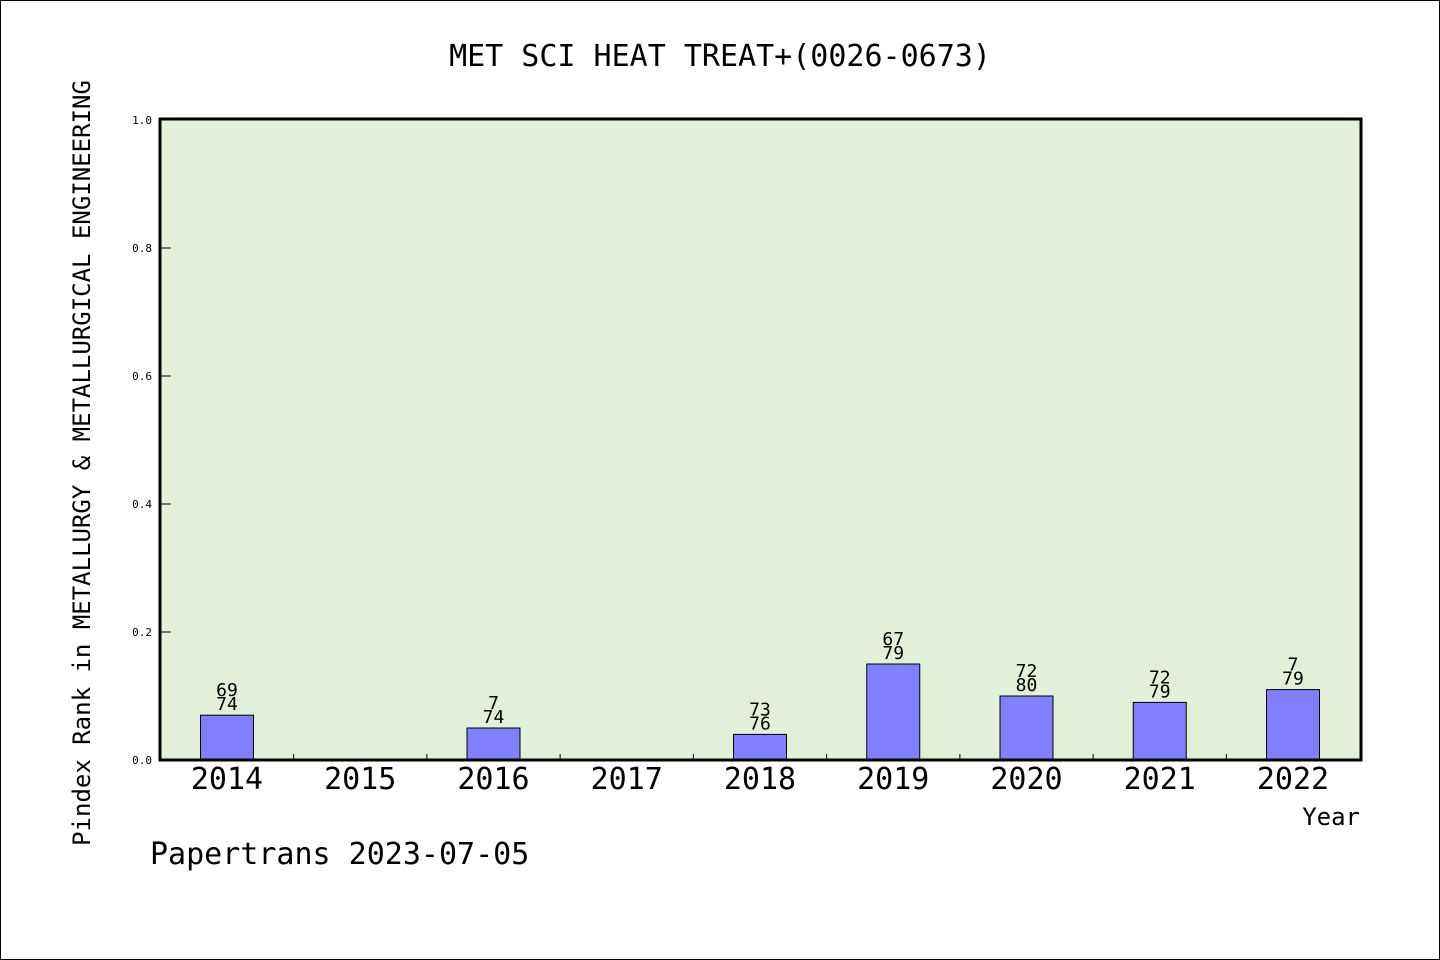  I want to click on x-tick-label: 2022, so click(1293, 779).